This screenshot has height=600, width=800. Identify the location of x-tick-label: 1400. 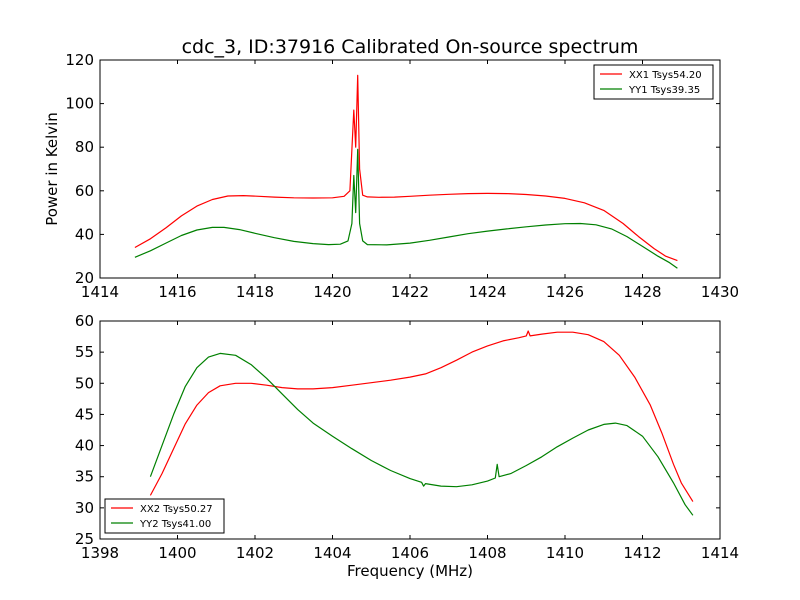
(177, 553).